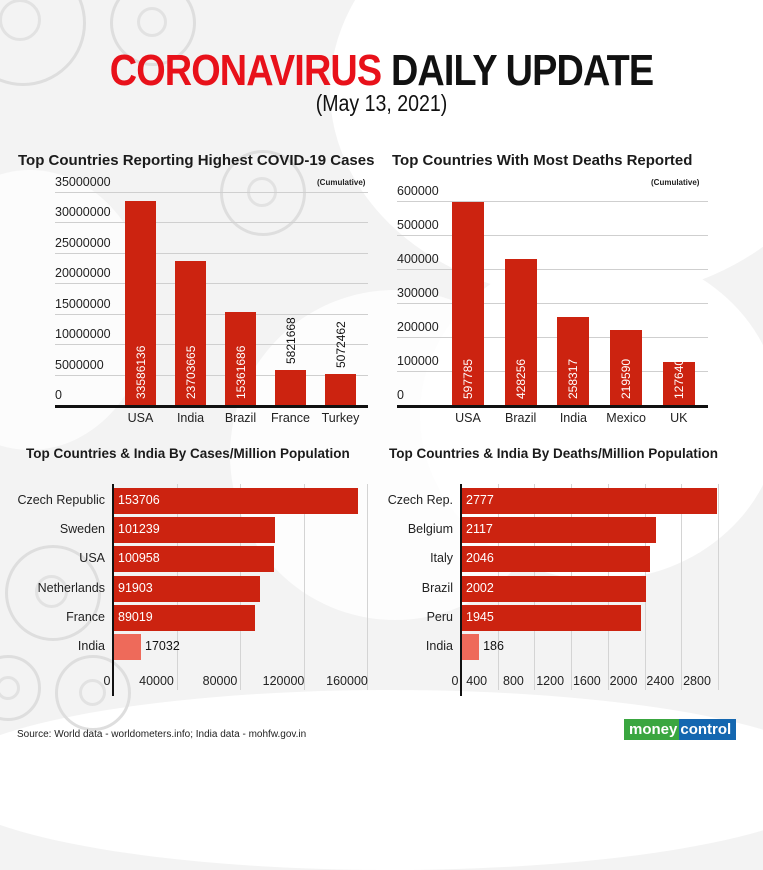 The width and height of the screenshot is (763, 870). I want to click on category-label: Peru, so click(439, 616).